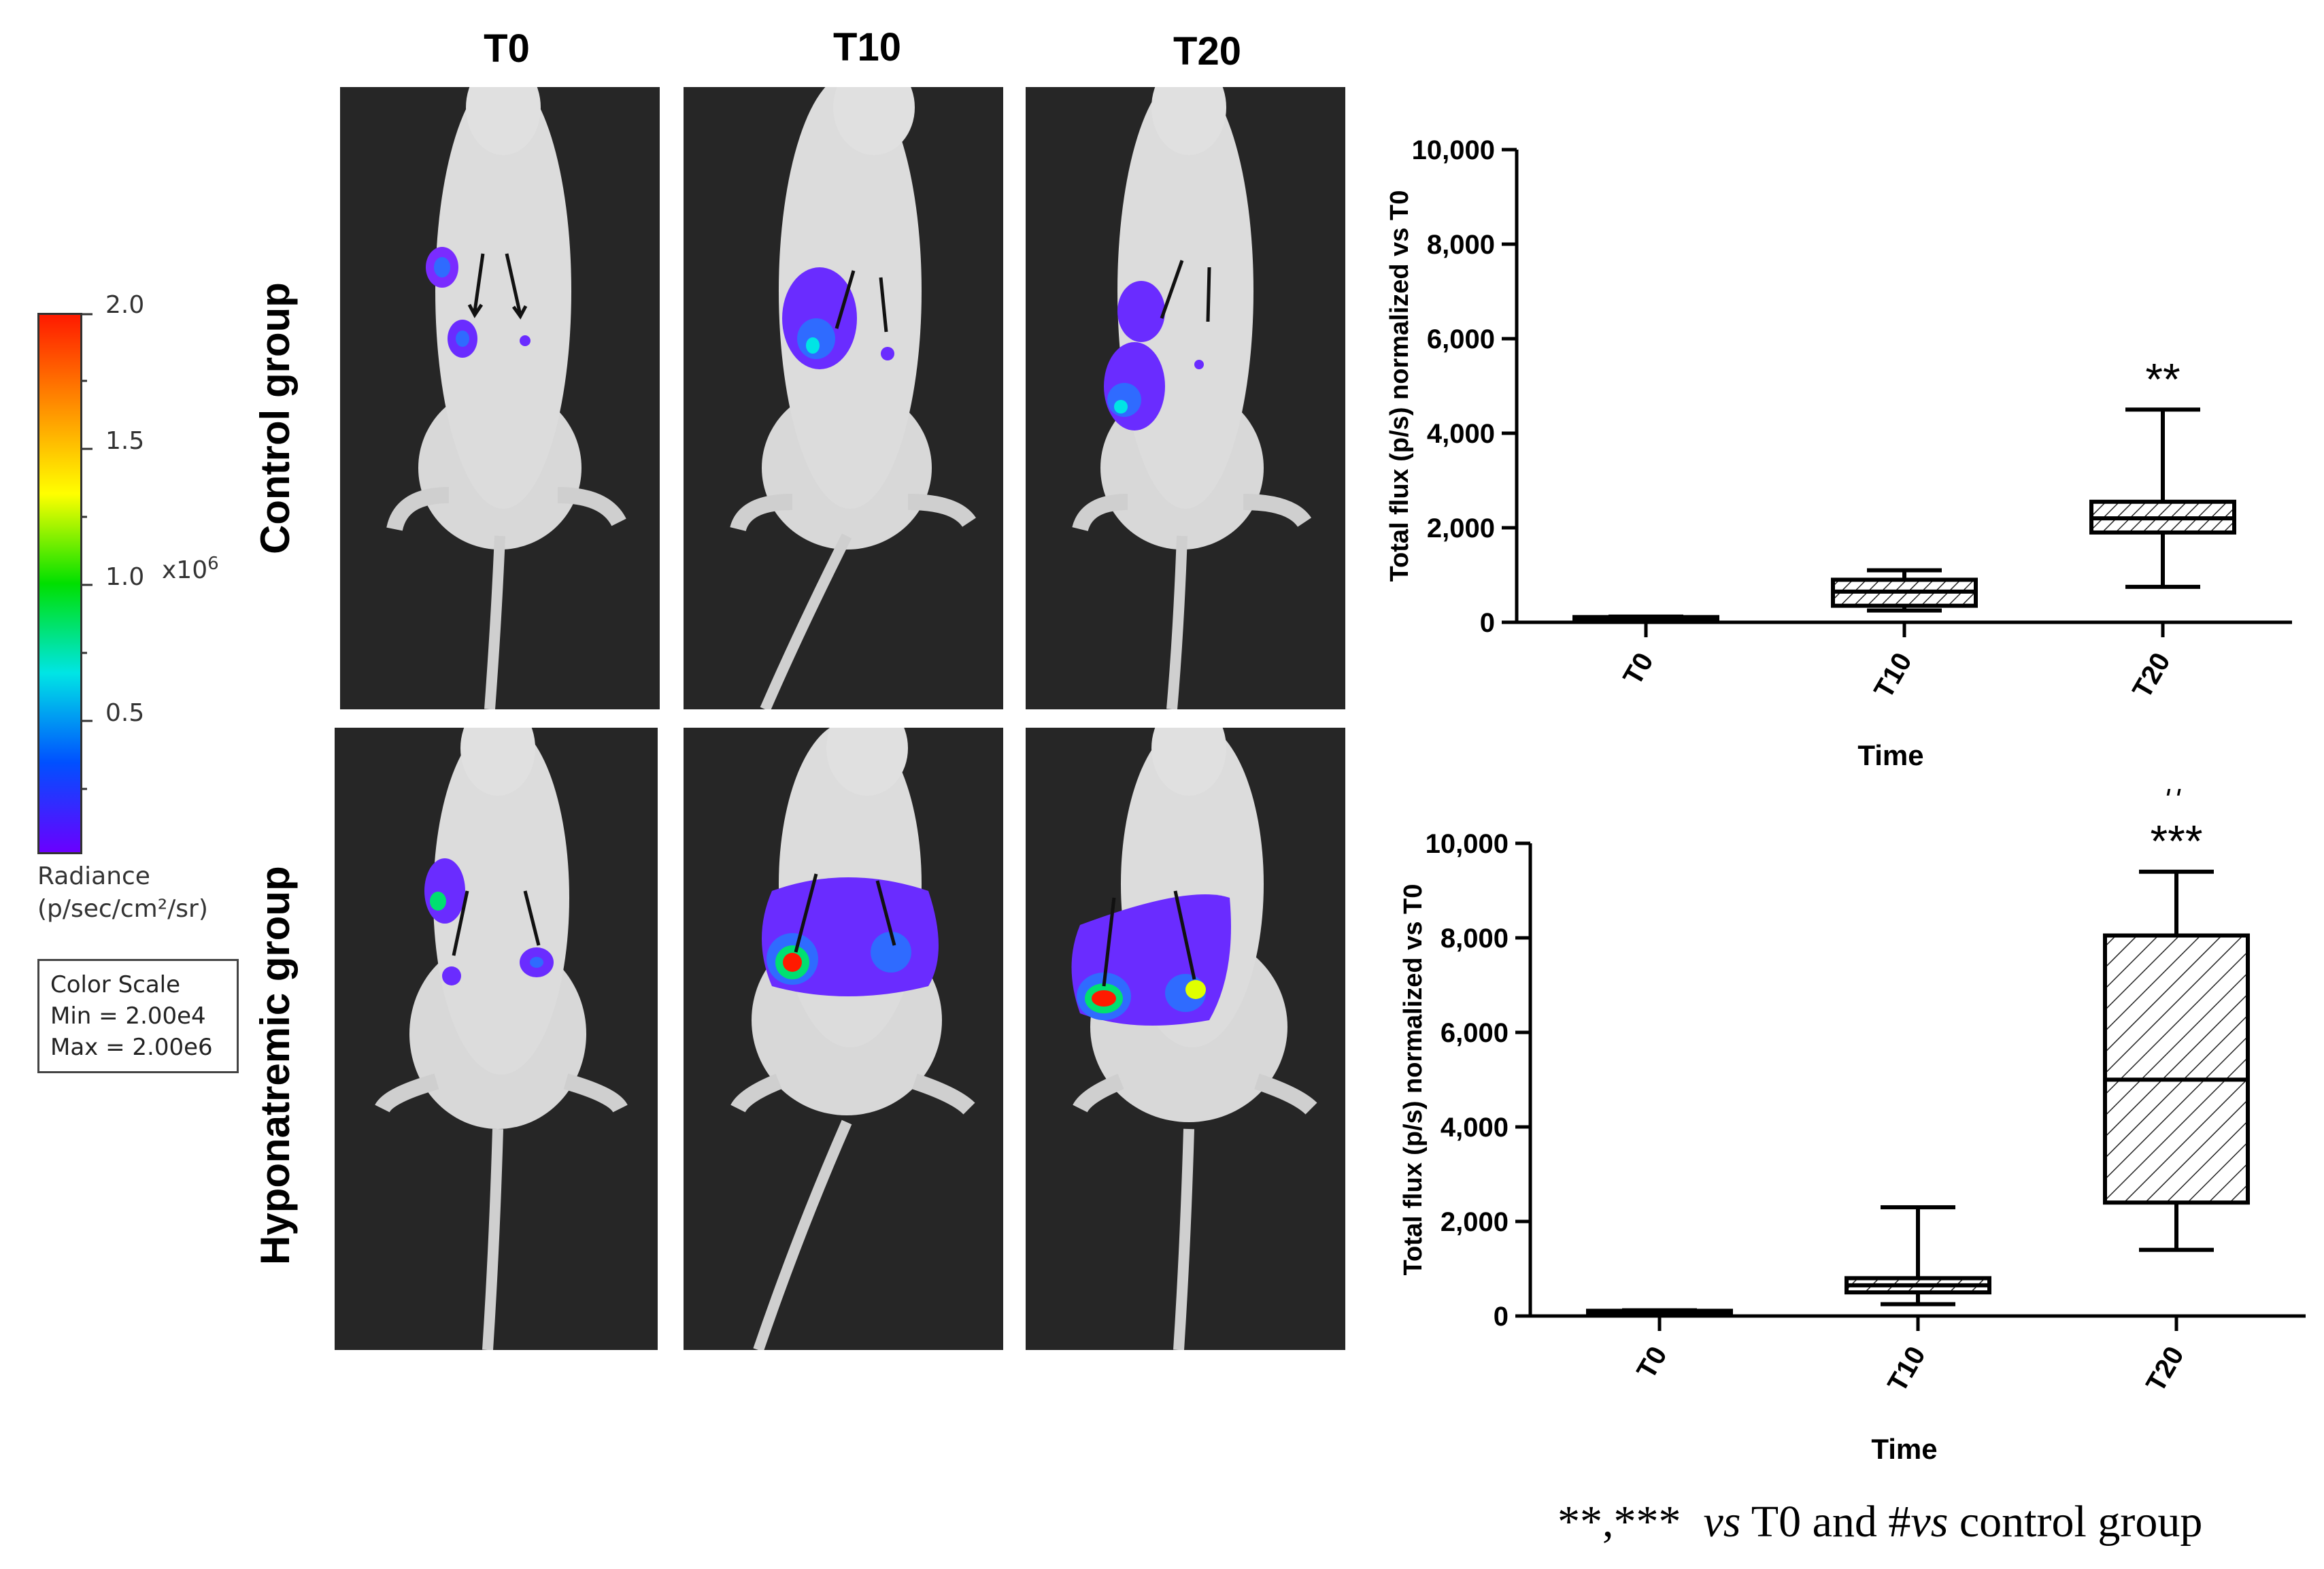 This screenshot has height=1569, width=2324. I want to click on radiance-unit: (p/sec/cm²/sr), so click(122, 909).